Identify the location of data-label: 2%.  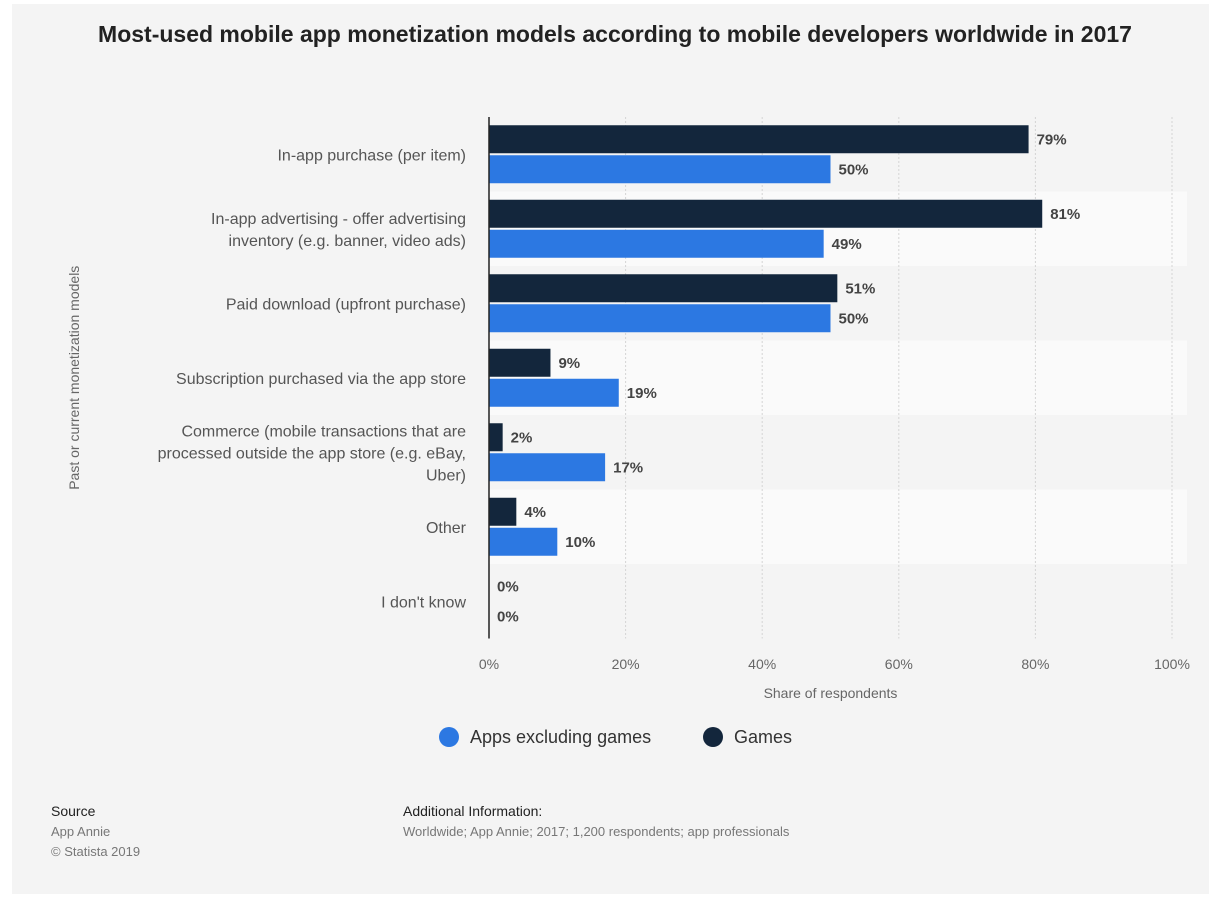
(522, 437).